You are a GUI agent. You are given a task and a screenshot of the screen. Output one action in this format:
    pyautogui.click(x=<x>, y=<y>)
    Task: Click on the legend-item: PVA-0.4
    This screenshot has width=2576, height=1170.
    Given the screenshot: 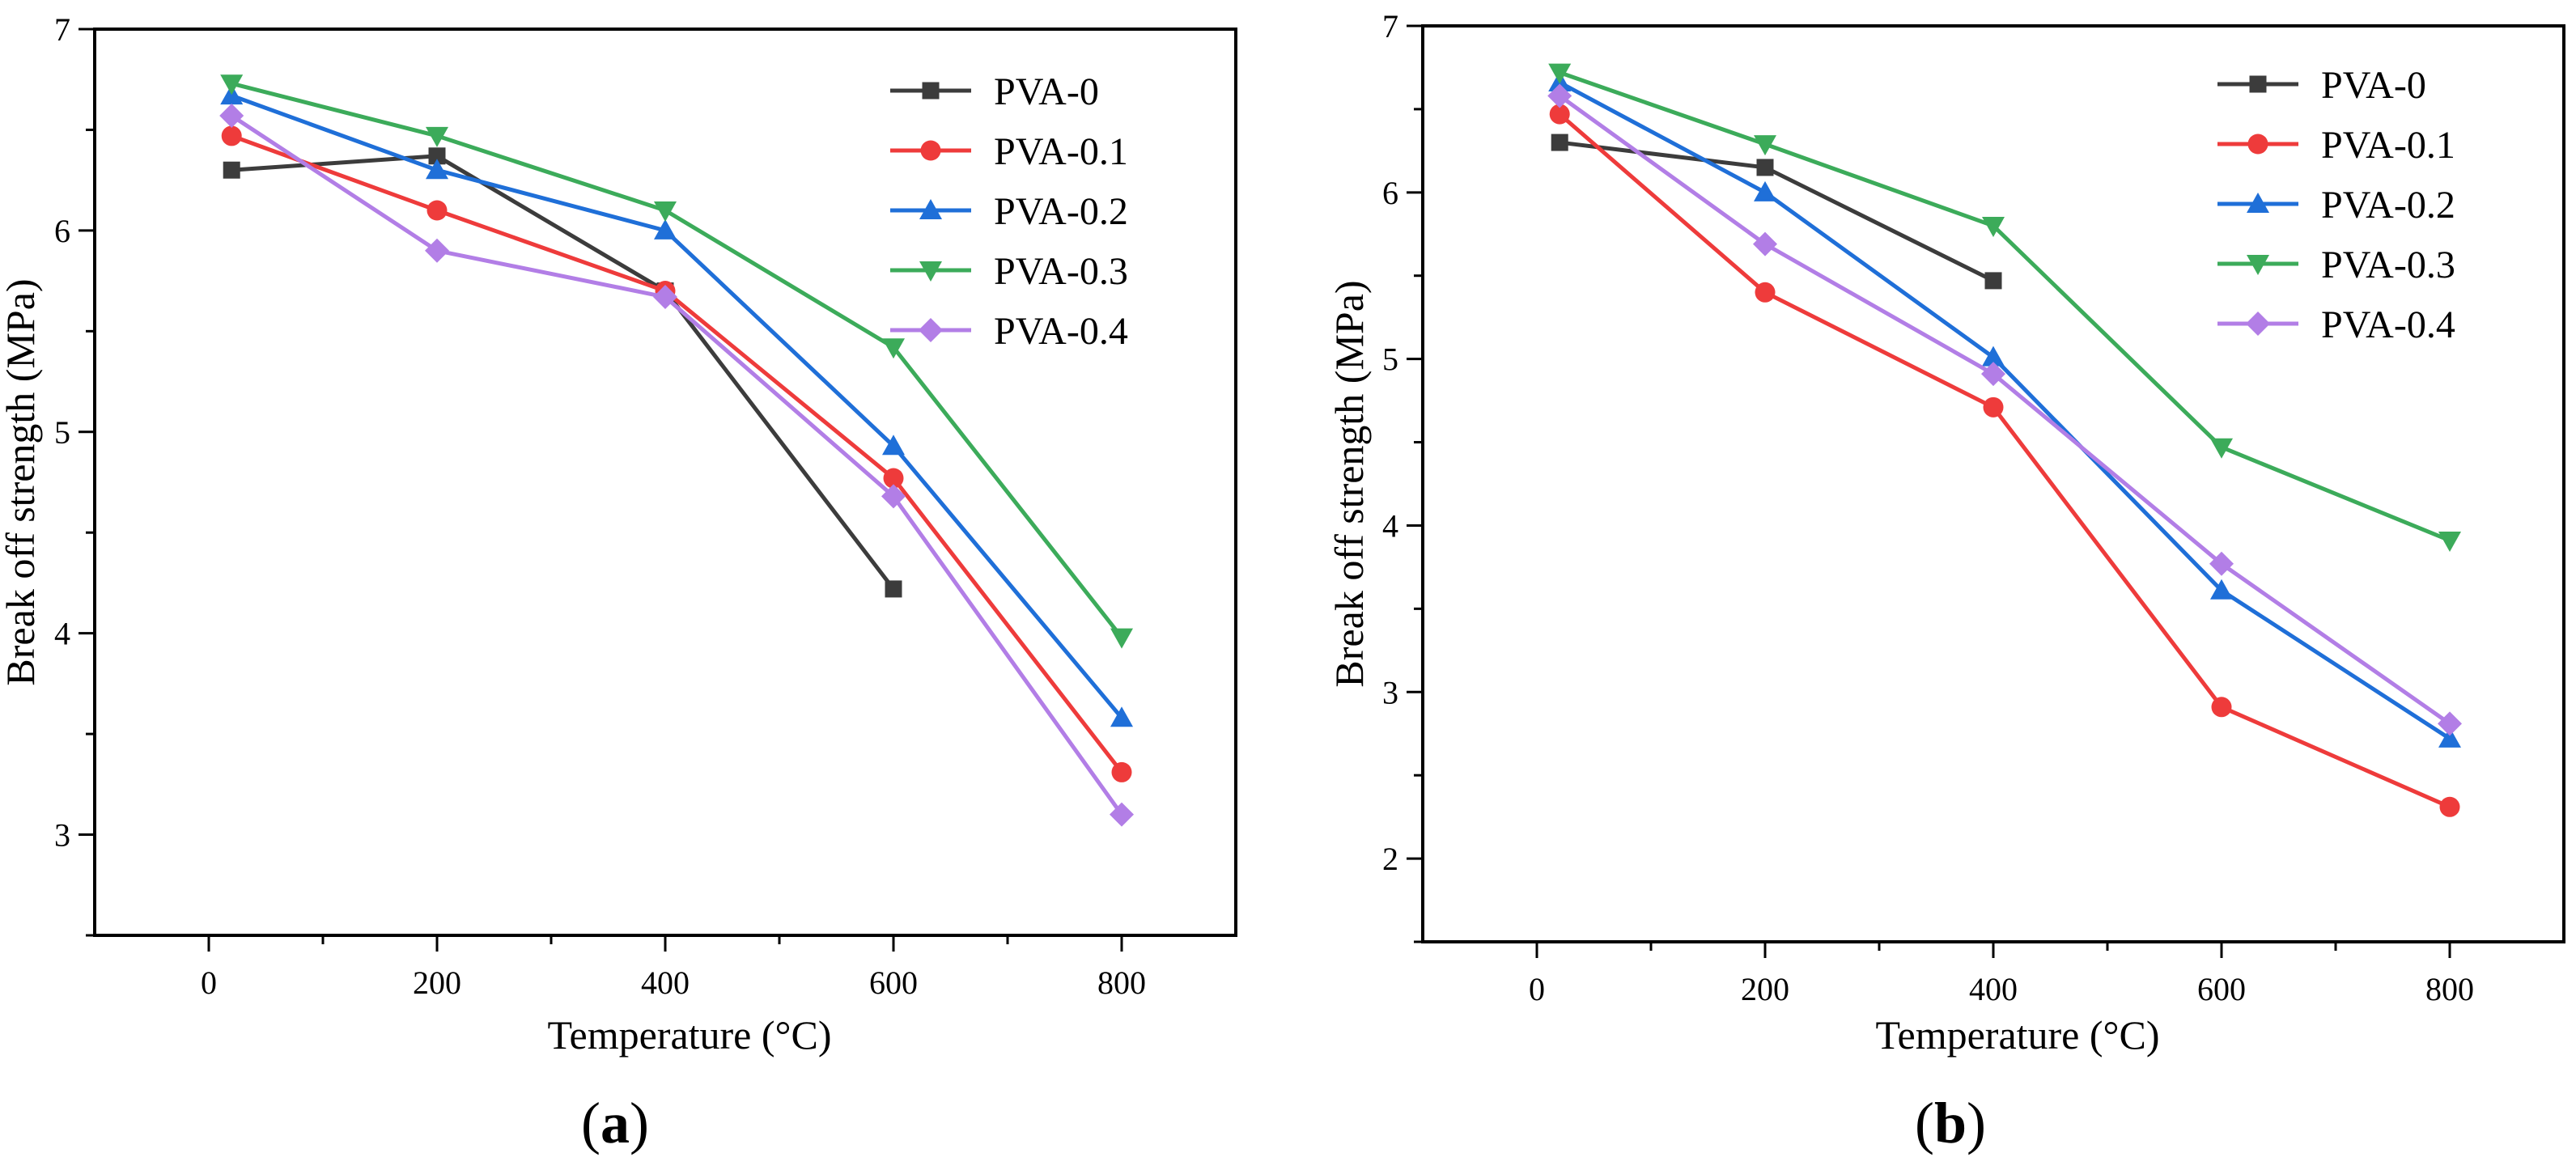 What is the action you would take?
    pyautogui.click(x=2336, y=325)
    